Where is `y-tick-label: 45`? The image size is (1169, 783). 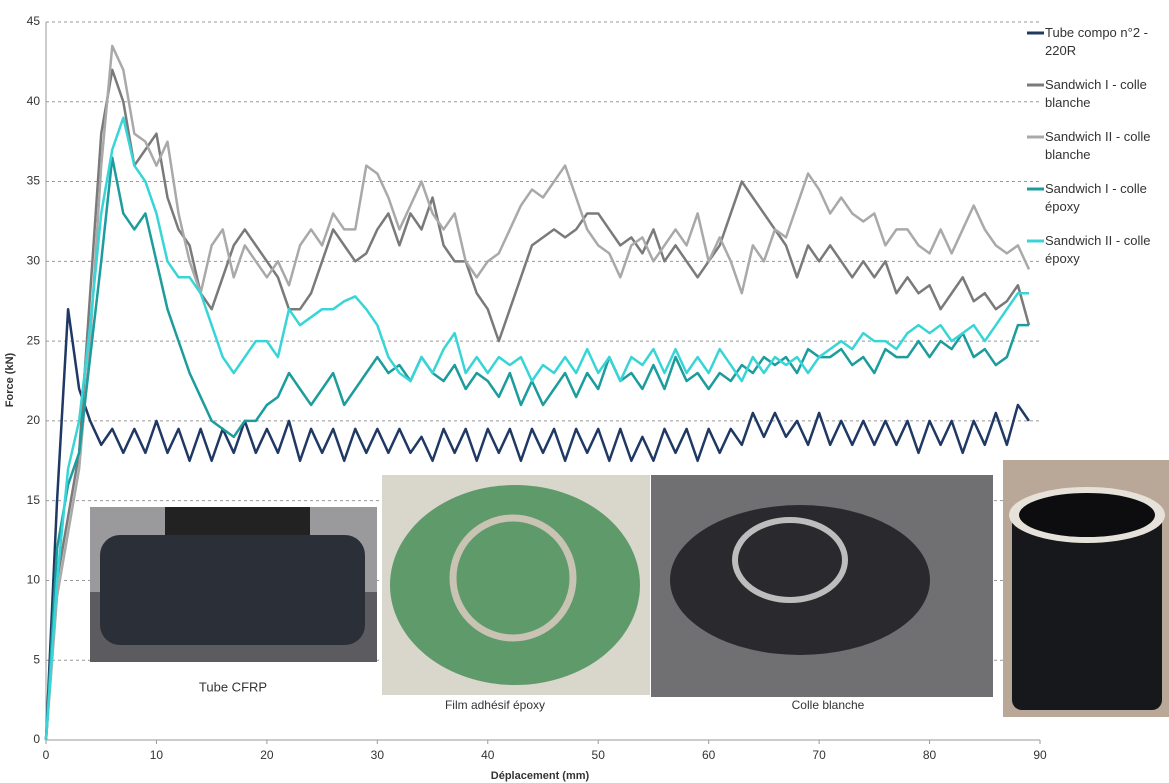
y-tick-label: 45 is located at coordinates (34, 21).